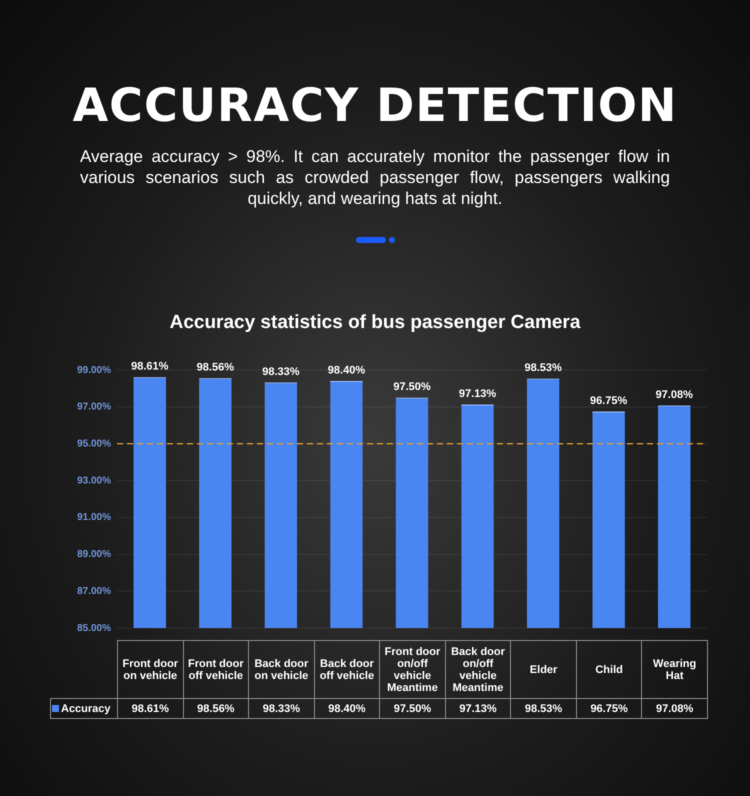  Describe the element at coordinates (94, 518) in the screenshot. I see `y-tick-label: 91.00%` at that location.